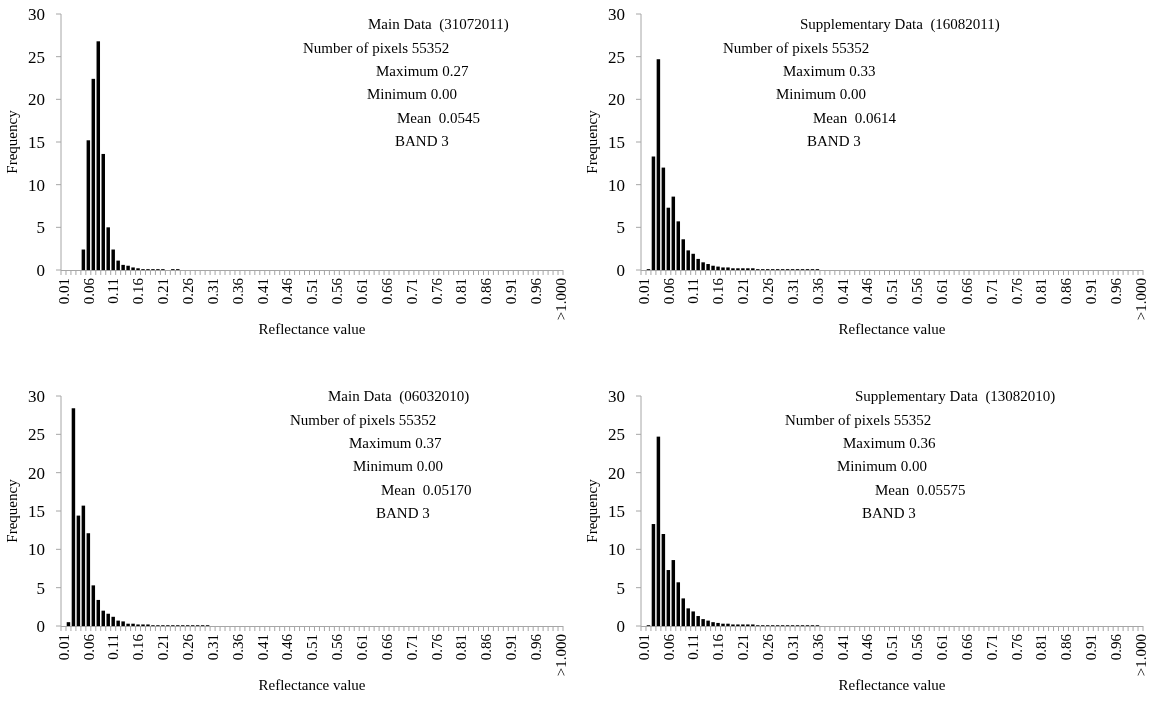  I want to click on chart-title: Supplementary Data (13082010), so click(955, 397).